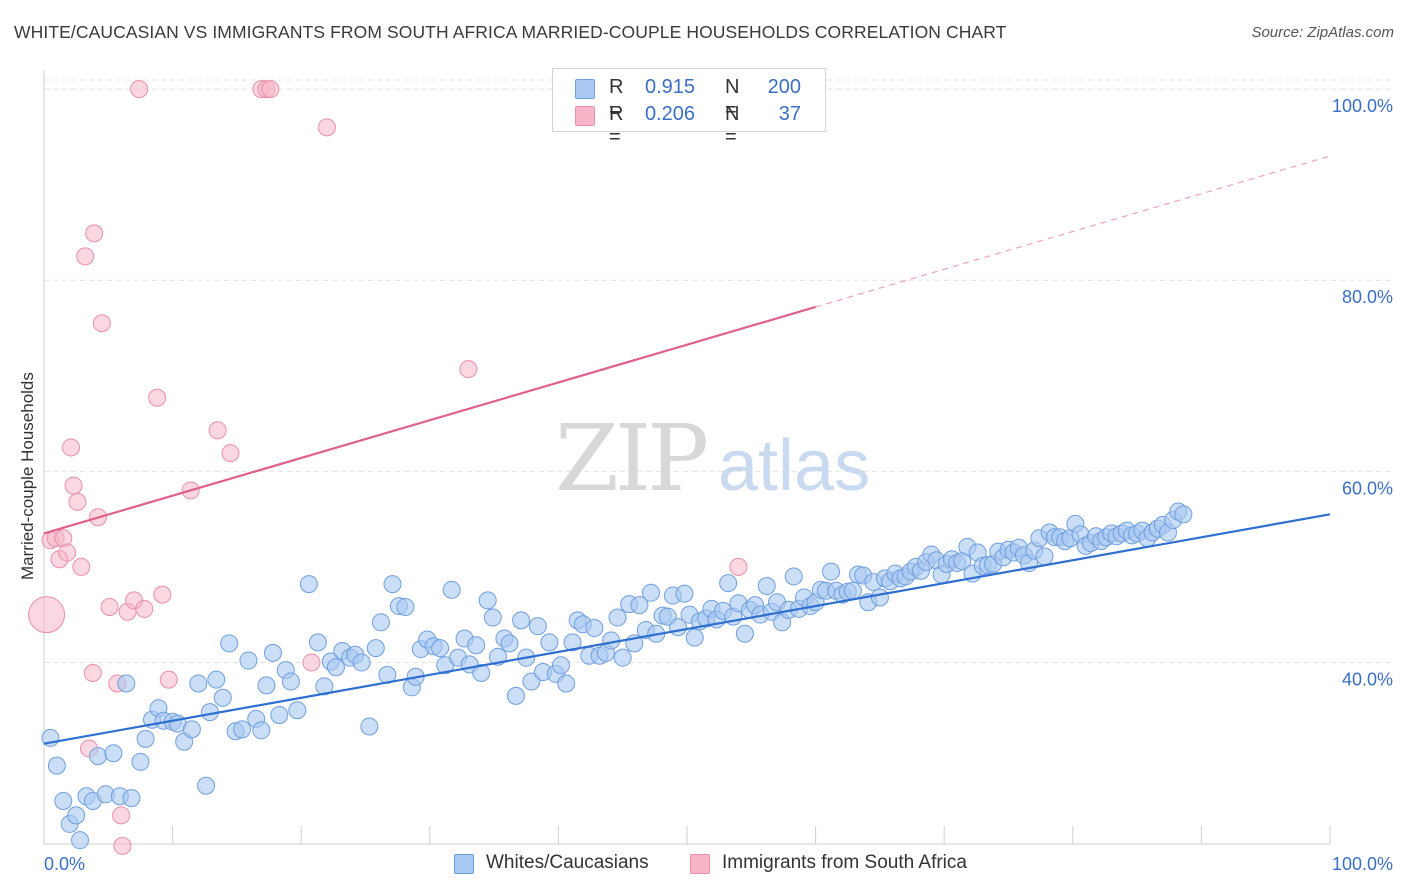  What do you see at coordinates (567, 862) in the screenshot?
I see `bottom-legend-label-whites: Whites/Caucasians` at bounding box center [567, 862].